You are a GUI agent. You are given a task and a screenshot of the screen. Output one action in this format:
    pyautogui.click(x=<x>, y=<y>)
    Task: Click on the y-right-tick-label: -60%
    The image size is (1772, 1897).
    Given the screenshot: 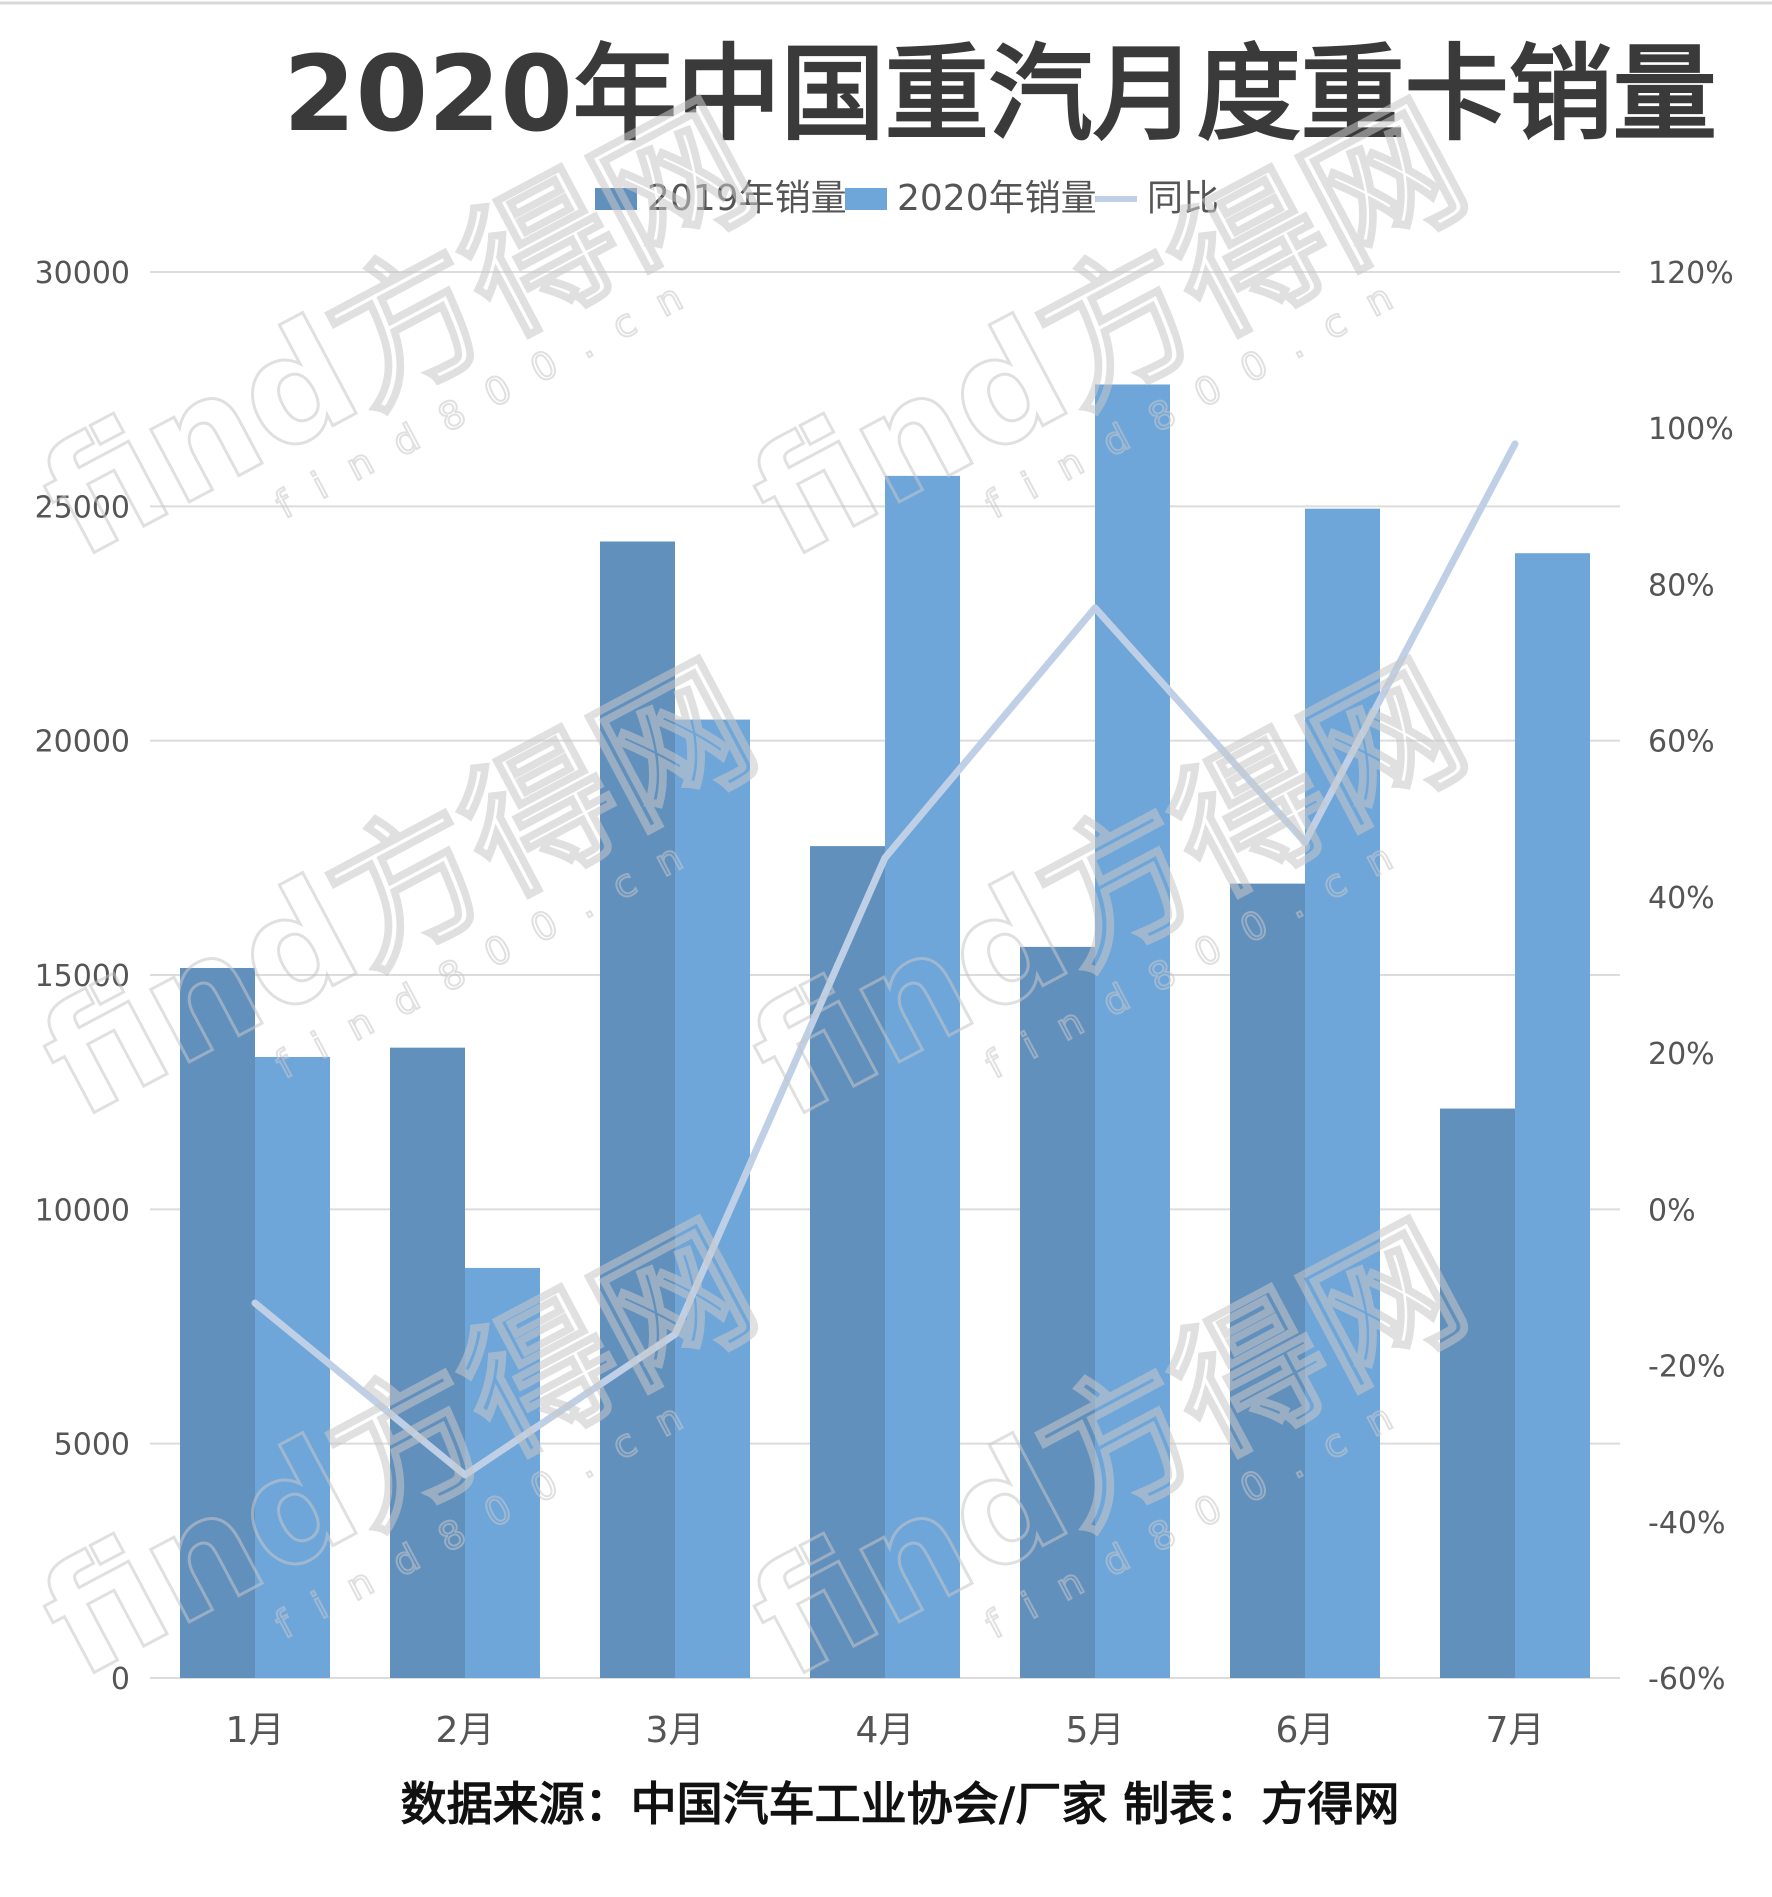 What is the action you would take?
    pyautogui.click(x=1687, y=1679)
    